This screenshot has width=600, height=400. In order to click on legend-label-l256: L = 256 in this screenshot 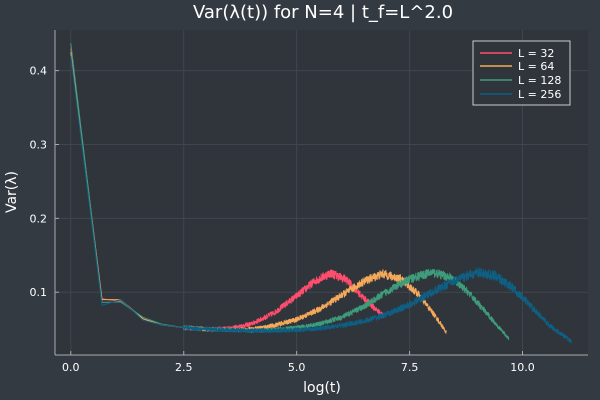, I will do `click(539, 94)`.